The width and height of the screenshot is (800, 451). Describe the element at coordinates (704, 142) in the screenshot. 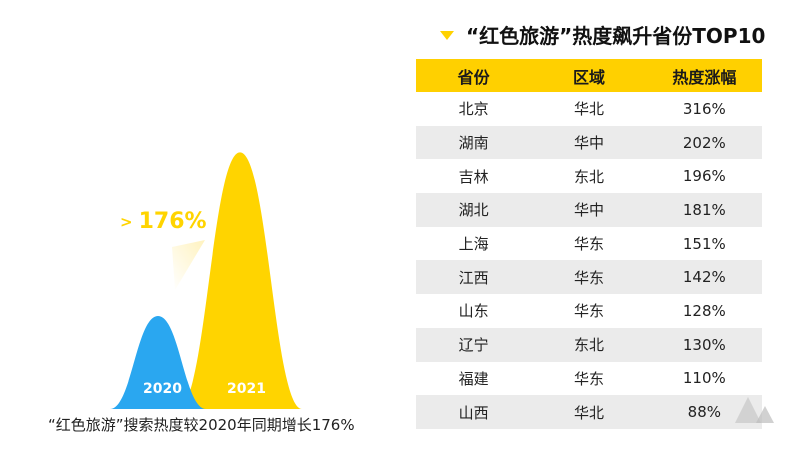

I see `growth-cell: 202%` at that location.